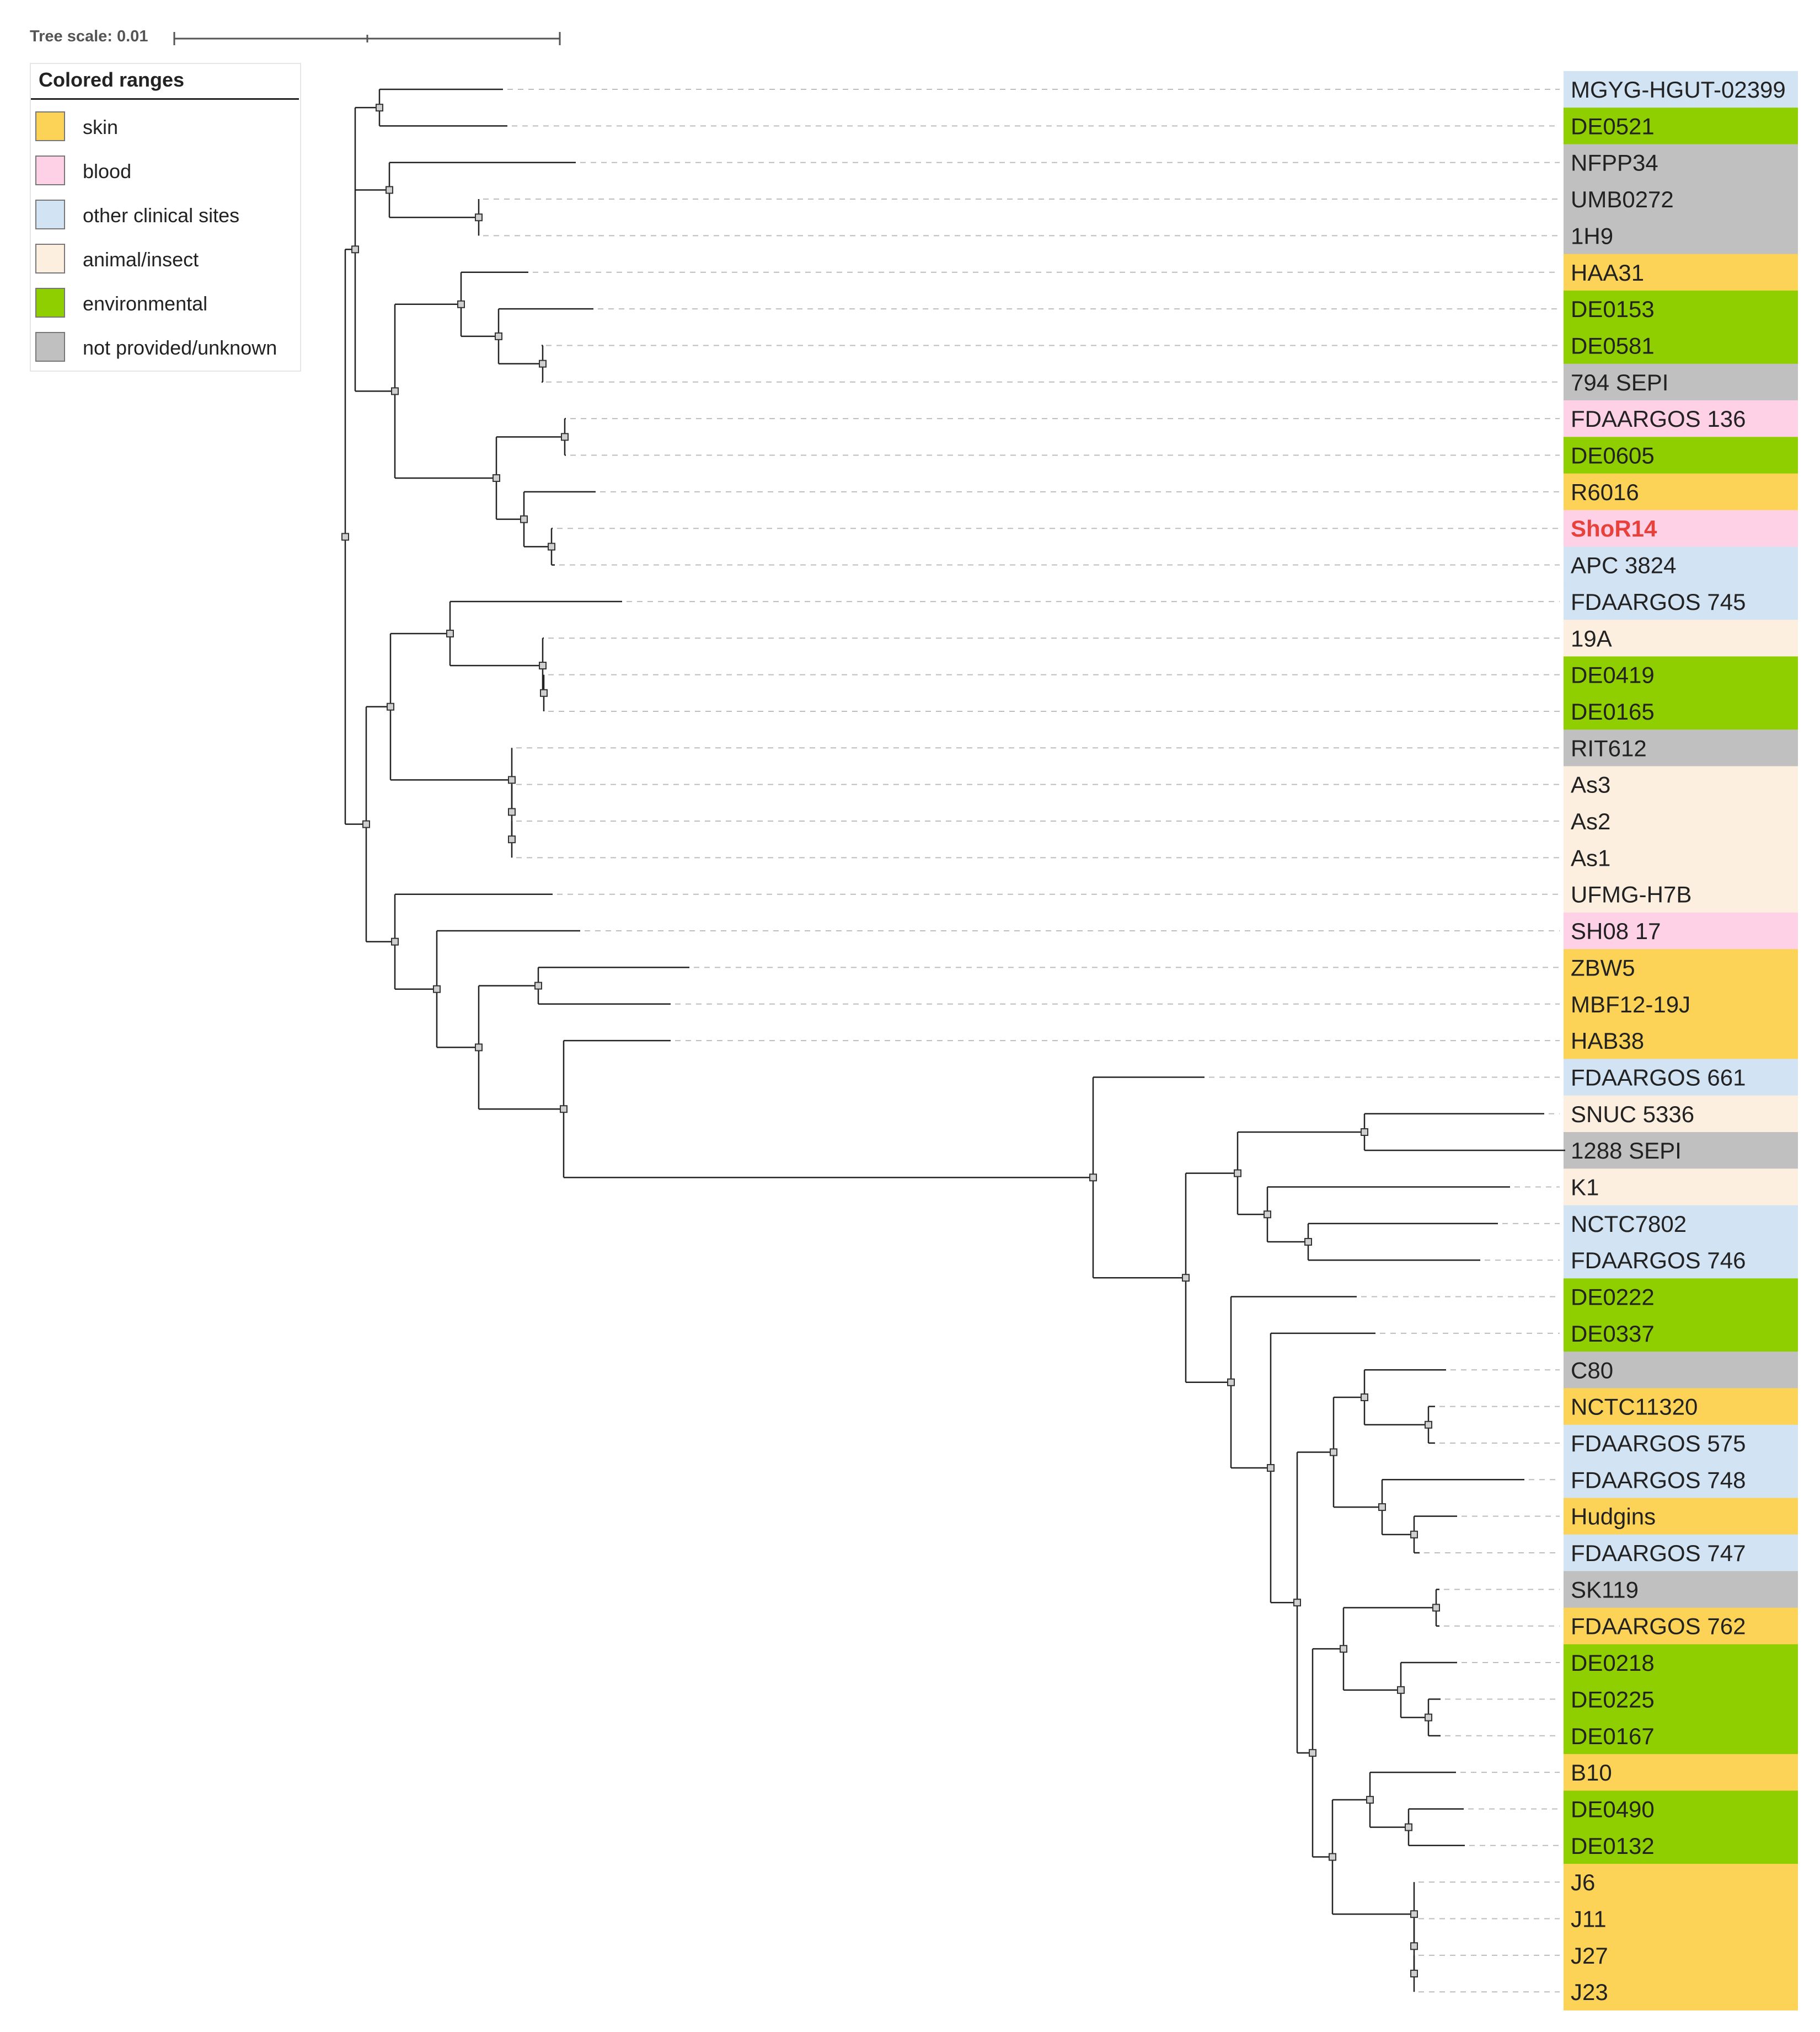 The height and width of the screenshot is (2032, 1820). Describe the element at coordinates (1630, 1004) in the screenshot. I see `leaf-label: MBF12-19J` at that location.